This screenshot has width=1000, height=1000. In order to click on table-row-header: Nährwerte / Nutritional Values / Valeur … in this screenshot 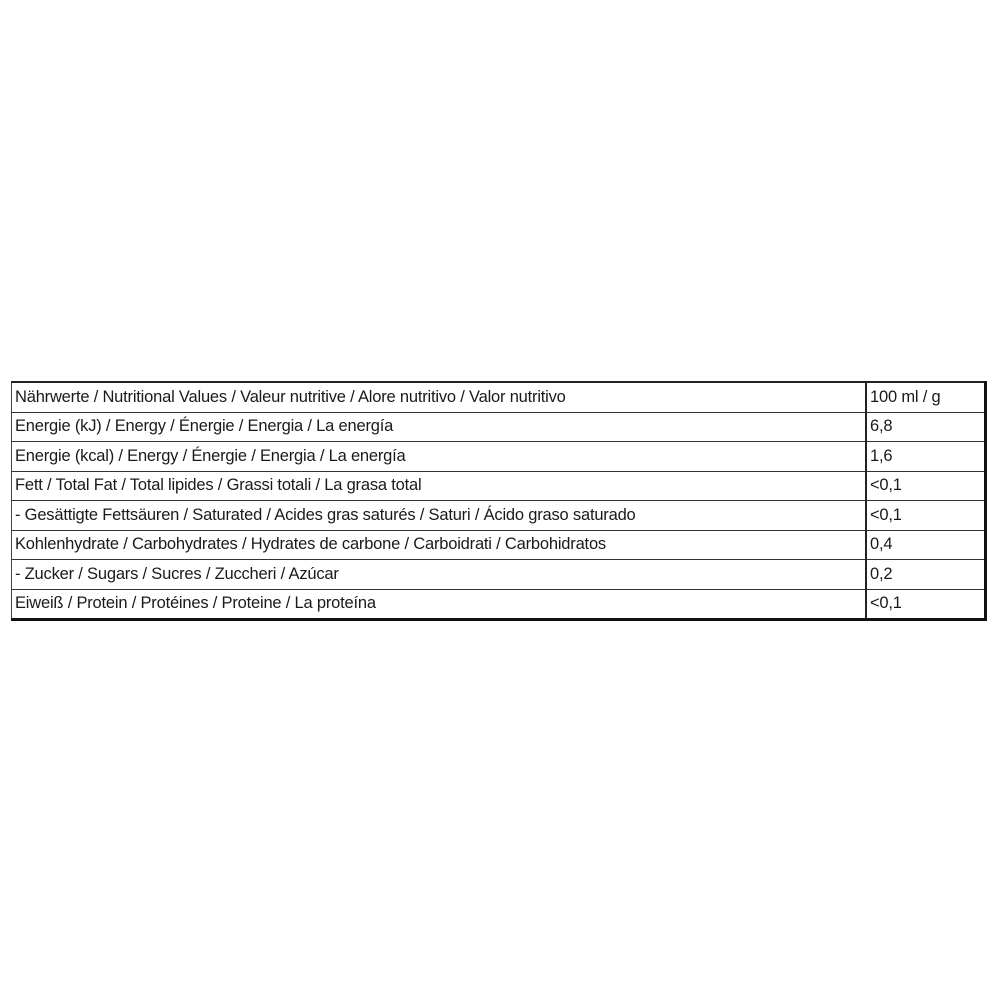, I will do `click(498, 397)`.